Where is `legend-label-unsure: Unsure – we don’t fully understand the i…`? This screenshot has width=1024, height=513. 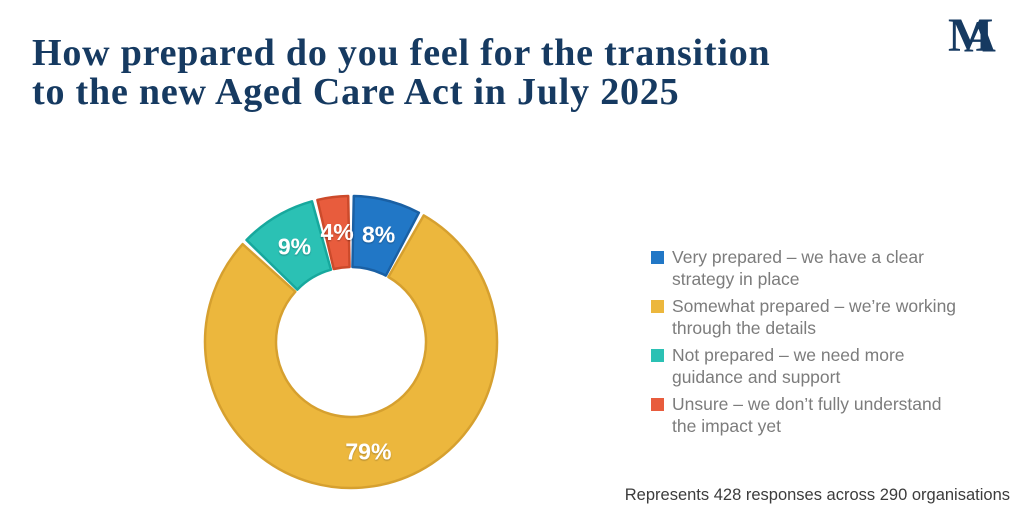
legend-label-unsure: Unsure – we don’t fully understand the i… is located at coordinates (807, 415).